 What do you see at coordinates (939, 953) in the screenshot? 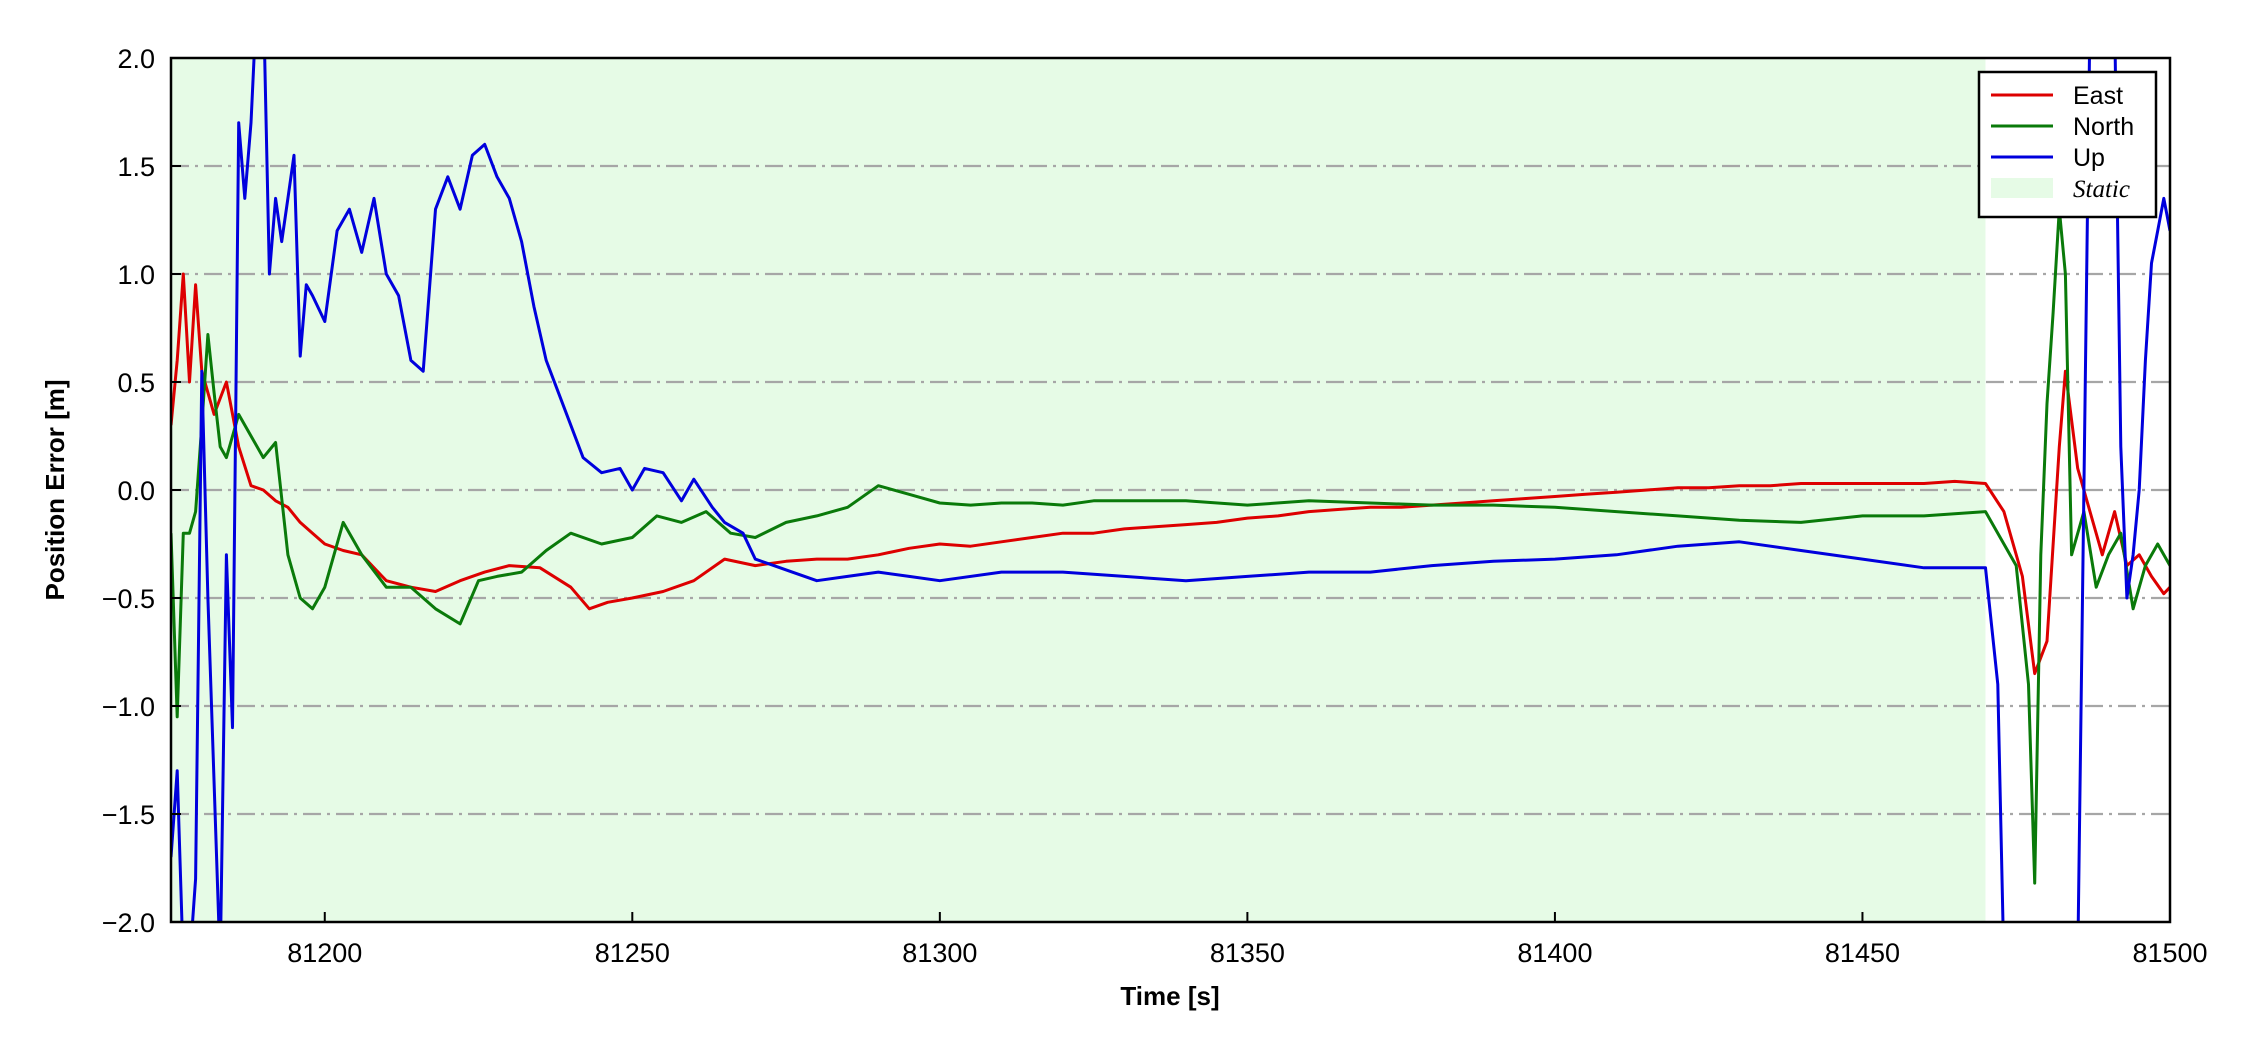
I see `x-tick-label: 81300` at bounding box center [939, 953].